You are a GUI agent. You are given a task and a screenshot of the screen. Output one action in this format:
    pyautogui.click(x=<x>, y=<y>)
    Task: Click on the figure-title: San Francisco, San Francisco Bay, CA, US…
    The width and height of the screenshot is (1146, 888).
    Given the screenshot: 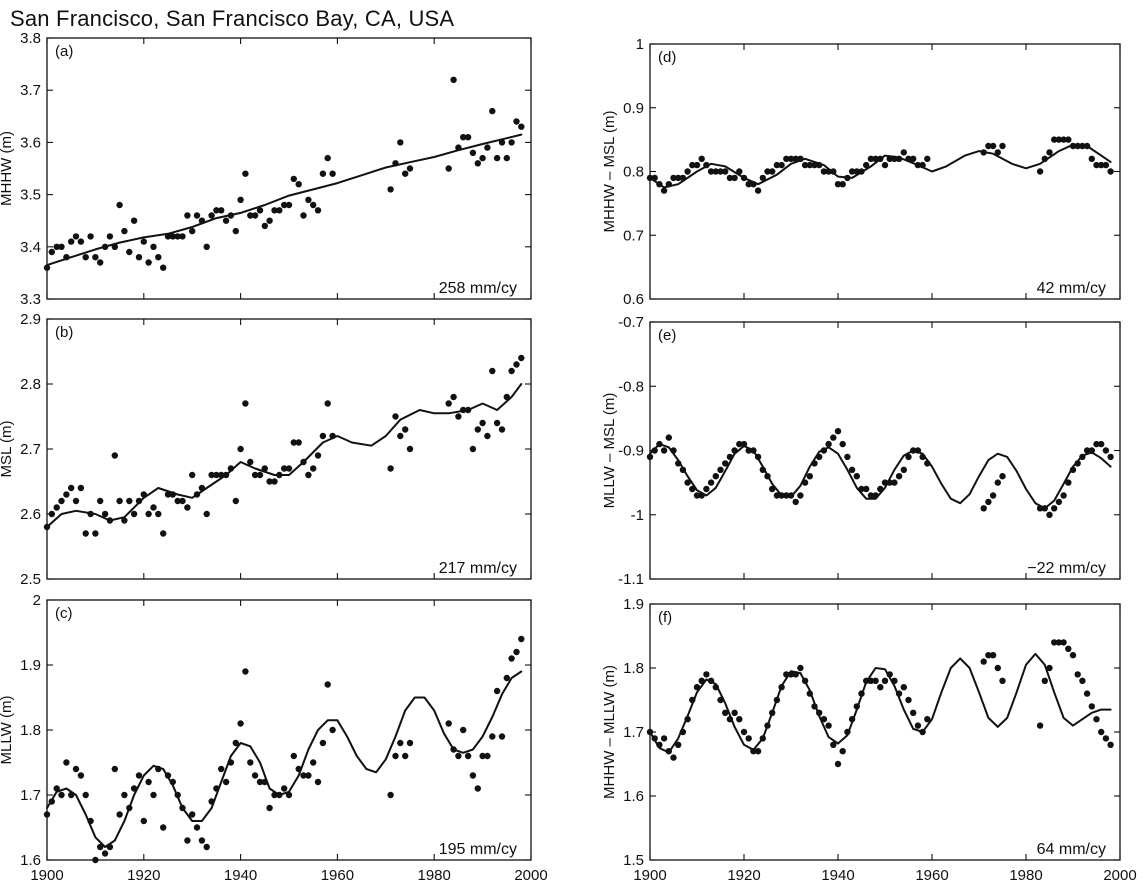 What is the action you would take?
    pyautogui.click(x=232, y=18)
    